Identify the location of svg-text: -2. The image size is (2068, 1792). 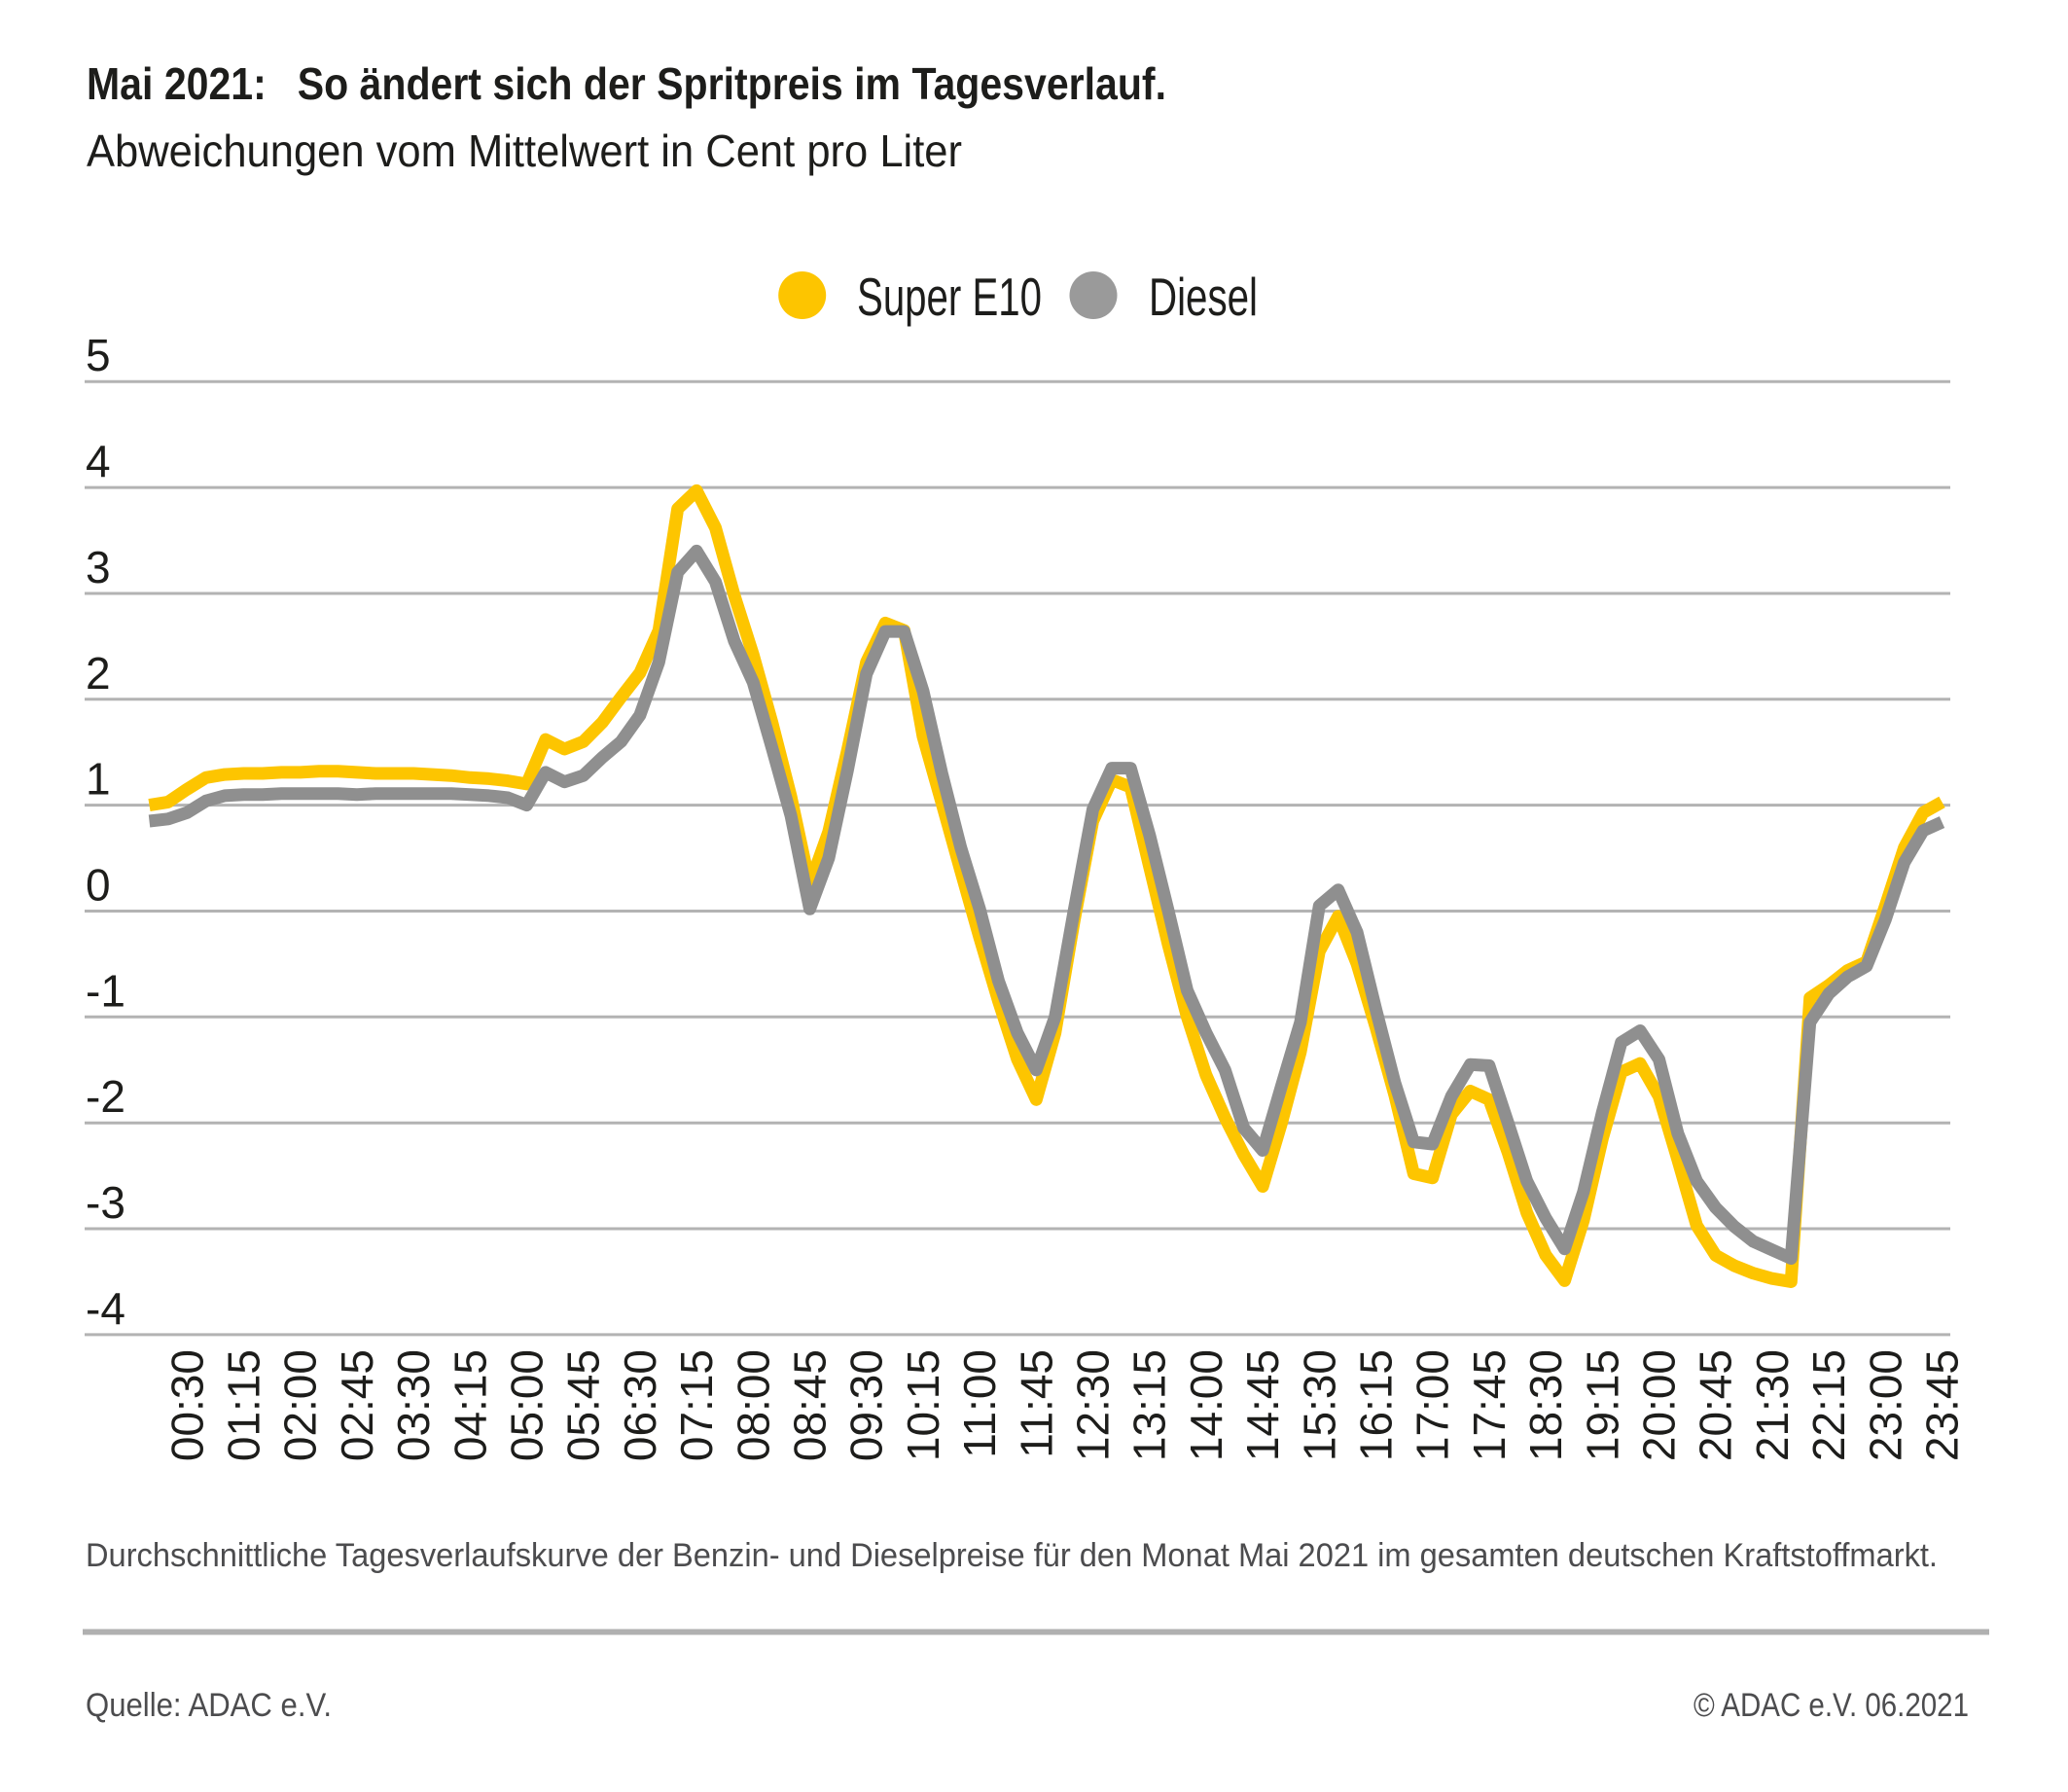
(105, 1097).